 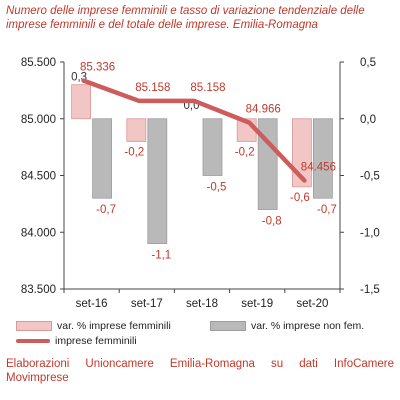 I want to click on legend-swatch-fem-bar, so click(x=34, y=326).